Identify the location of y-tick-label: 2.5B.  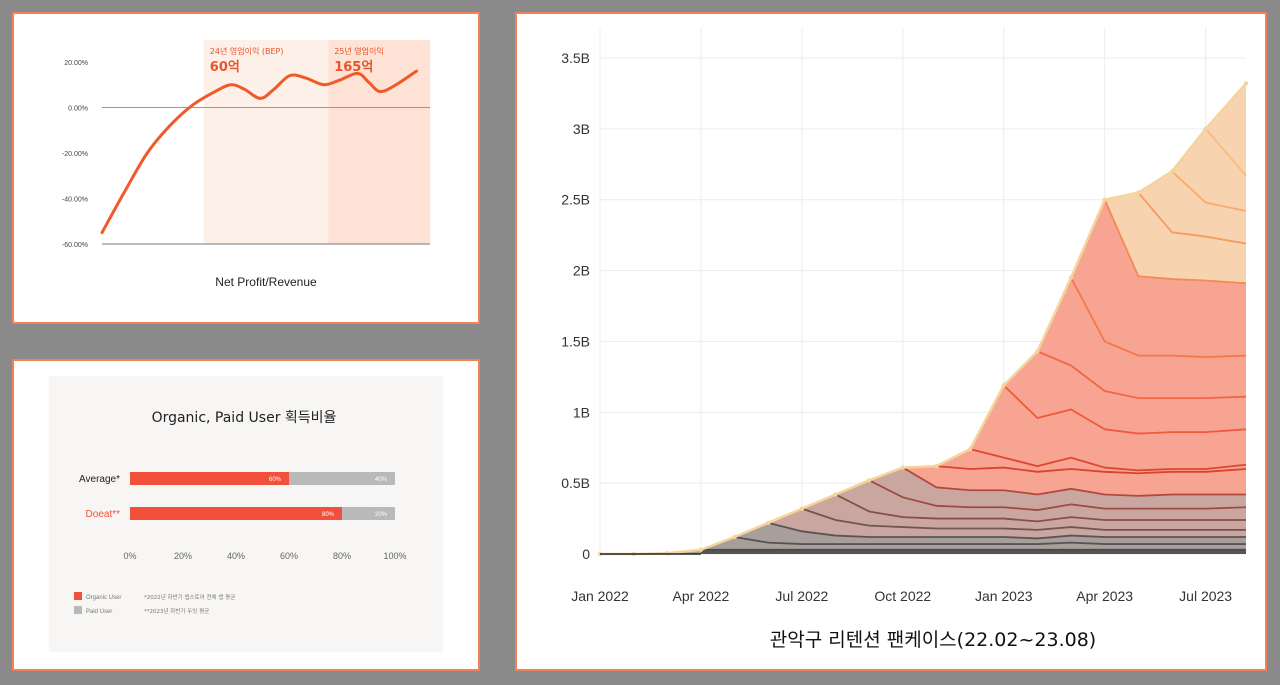
(575, 200).